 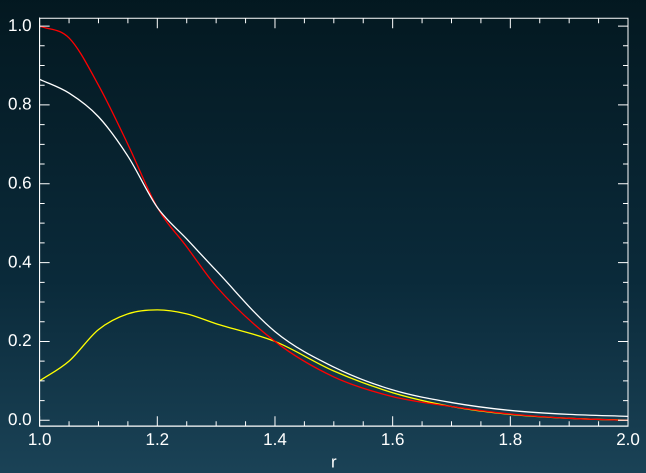 What do you see at coordinates (157, 440) in the screenshot?
I see `x-tick-label: 1.2` at bounding box center [157, 440].